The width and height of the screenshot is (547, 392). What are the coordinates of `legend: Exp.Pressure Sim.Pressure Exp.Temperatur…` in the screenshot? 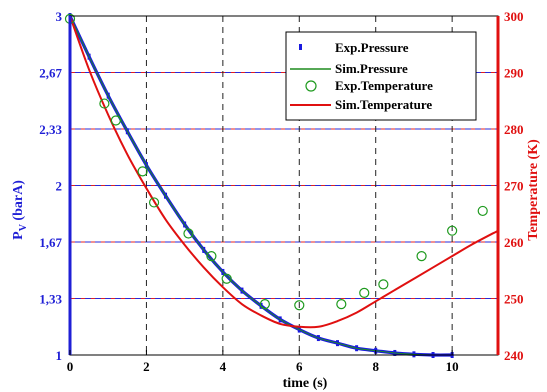 It's located at (381, 76).